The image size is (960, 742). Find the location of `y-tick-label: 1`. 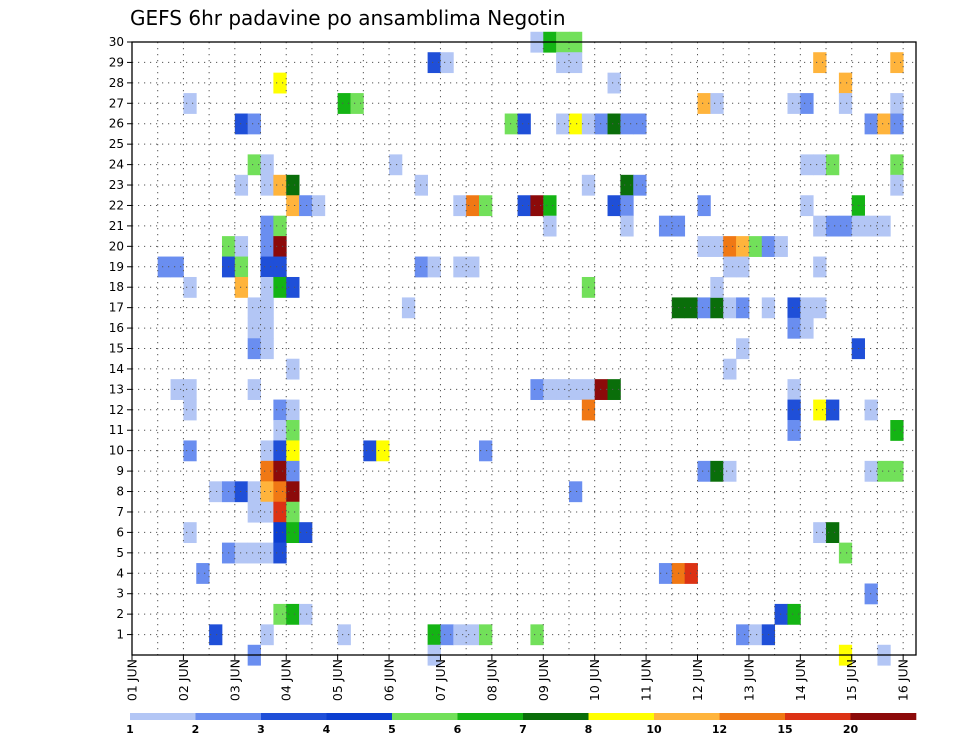

y-tick-label: 1 is located at coordinates (120, 635).